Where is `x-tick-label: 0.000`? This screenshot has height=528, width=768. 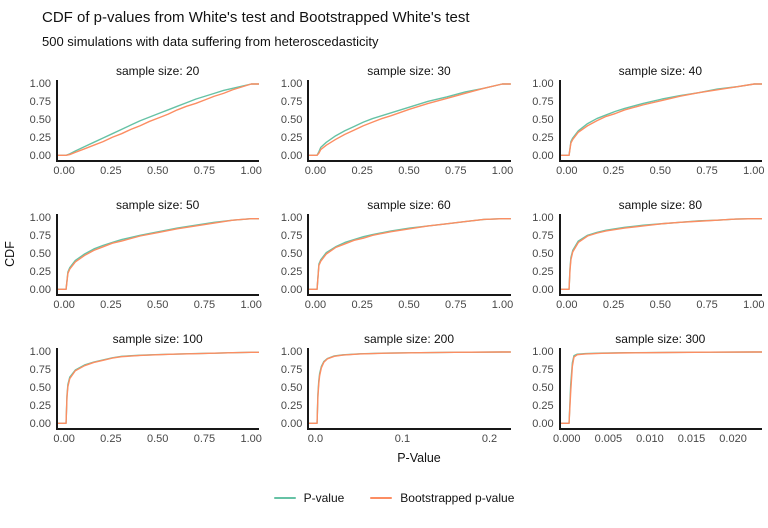
x-tick-label: 0.000 is located at coordinates (567, 439).